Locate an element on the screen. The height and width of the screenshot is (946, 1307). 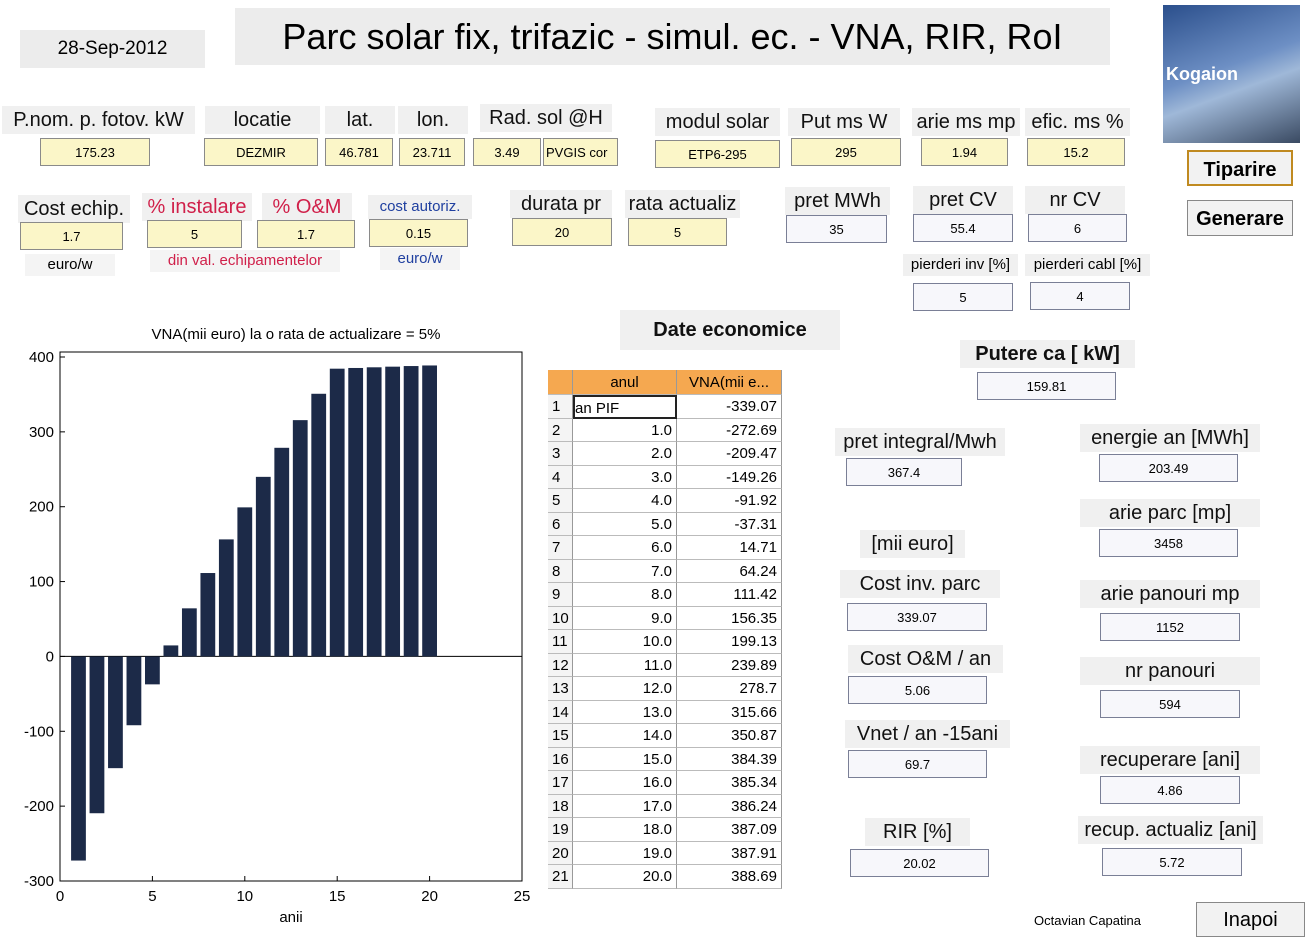
table-cell: -209.47 is located at coordinates (729, 454).